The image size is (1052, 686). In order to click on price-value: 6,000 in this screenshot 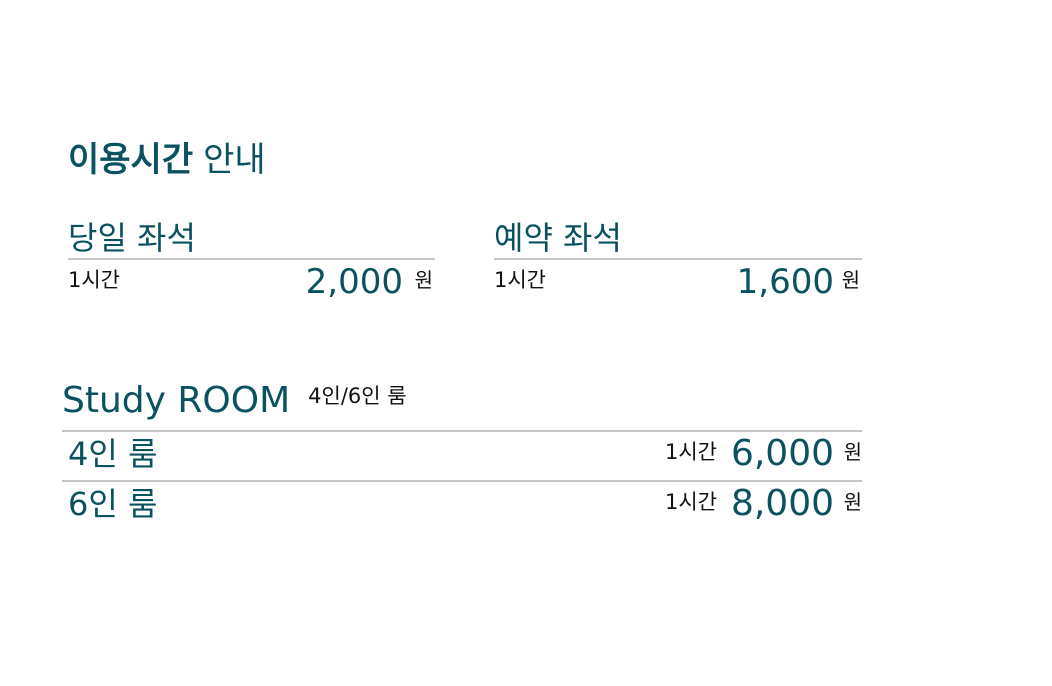, I will do `click(782, 453)`.